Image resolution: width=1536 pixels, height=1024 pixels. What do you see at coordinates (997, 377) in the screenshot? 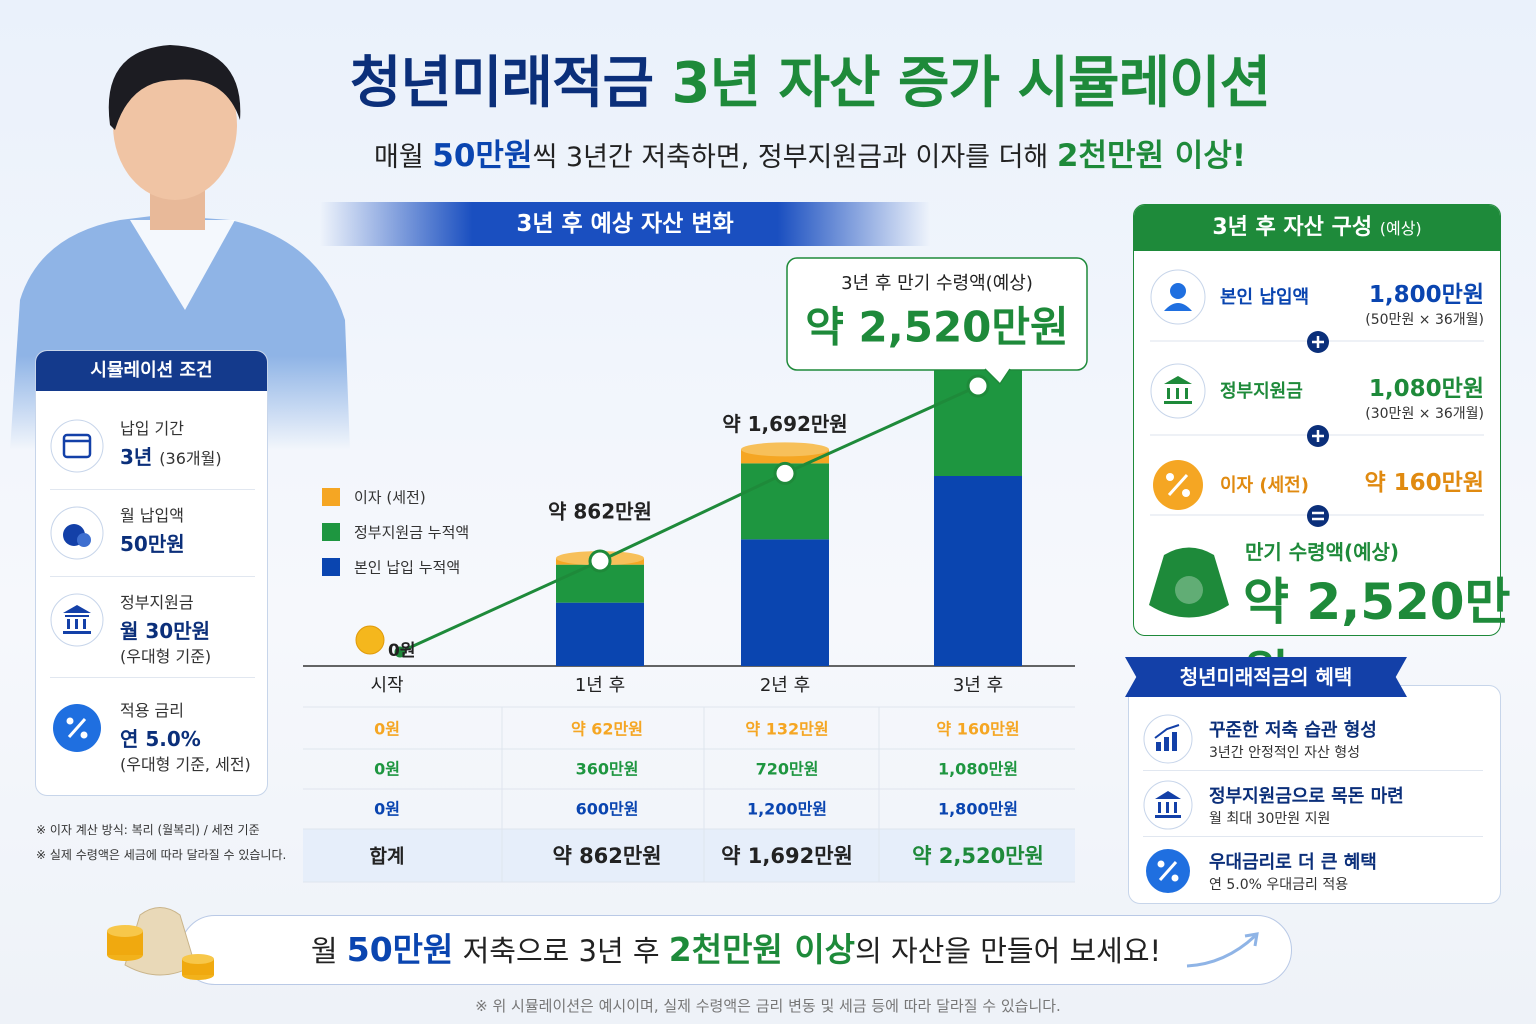
I see `callout-tail` at bounding box center [997, 377].